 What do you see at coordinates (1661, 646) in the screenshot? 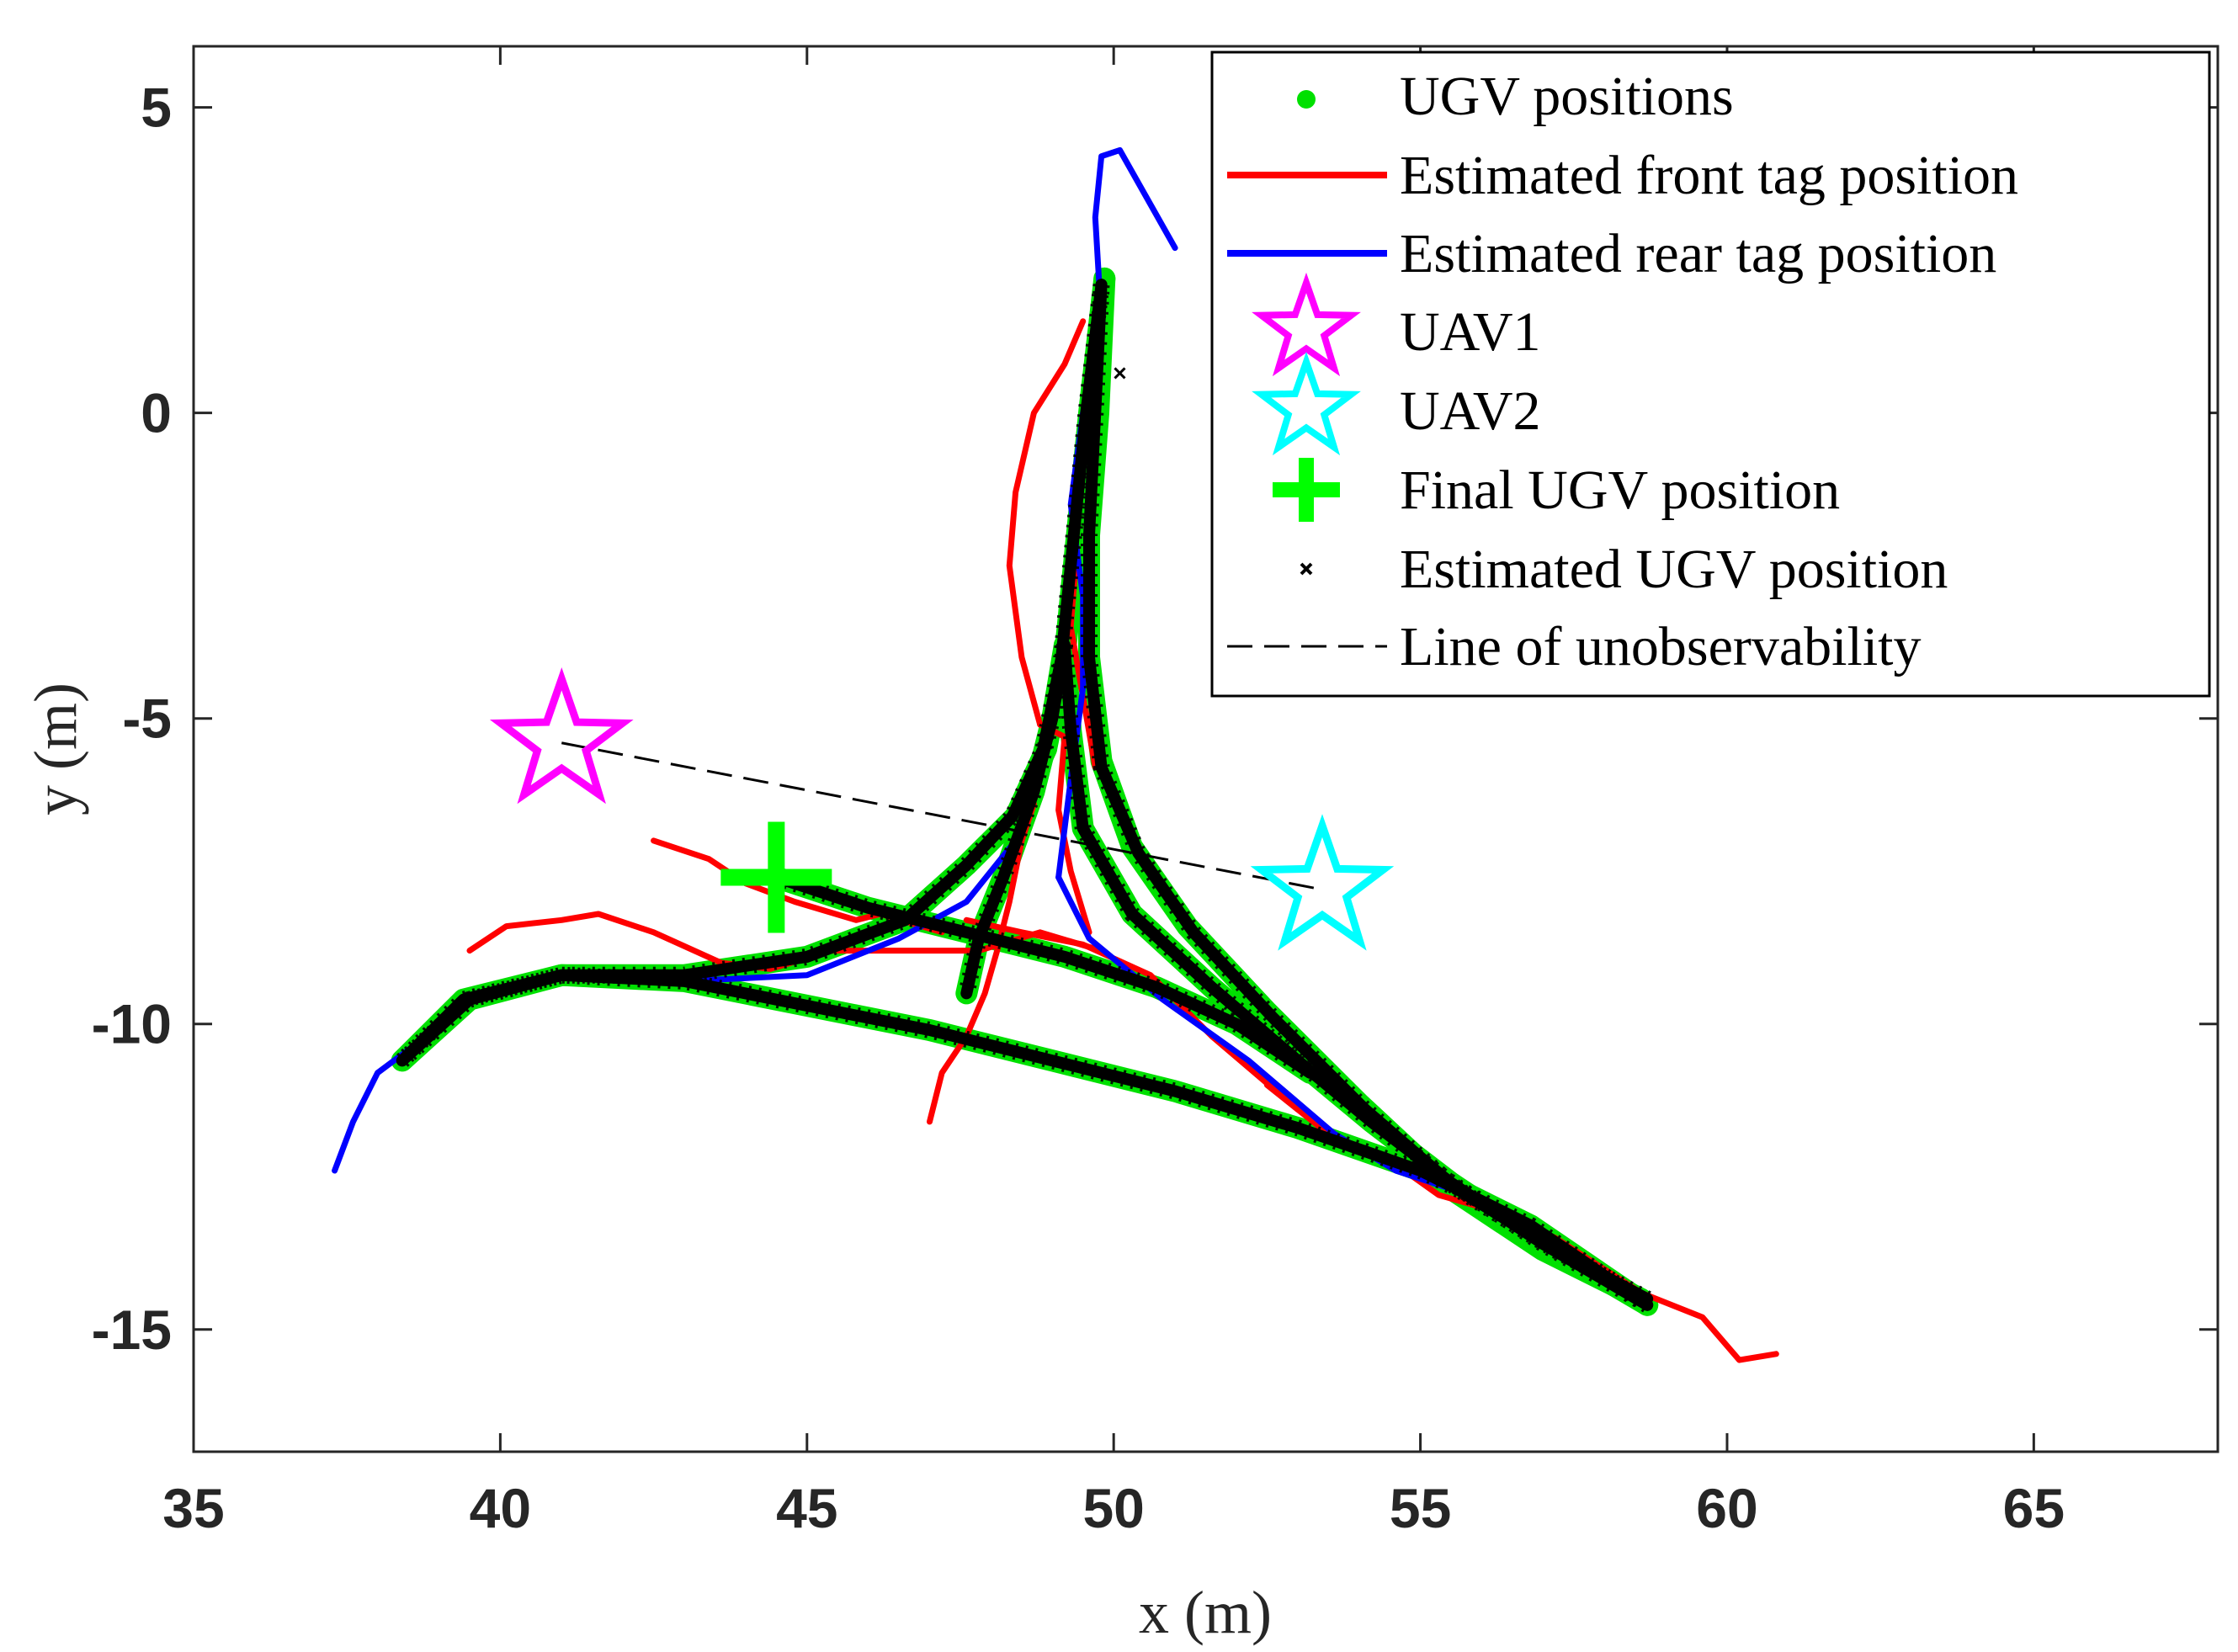
I see `legend-label-unobservability: Line of unobservability` at bounding box center [1661, 646].